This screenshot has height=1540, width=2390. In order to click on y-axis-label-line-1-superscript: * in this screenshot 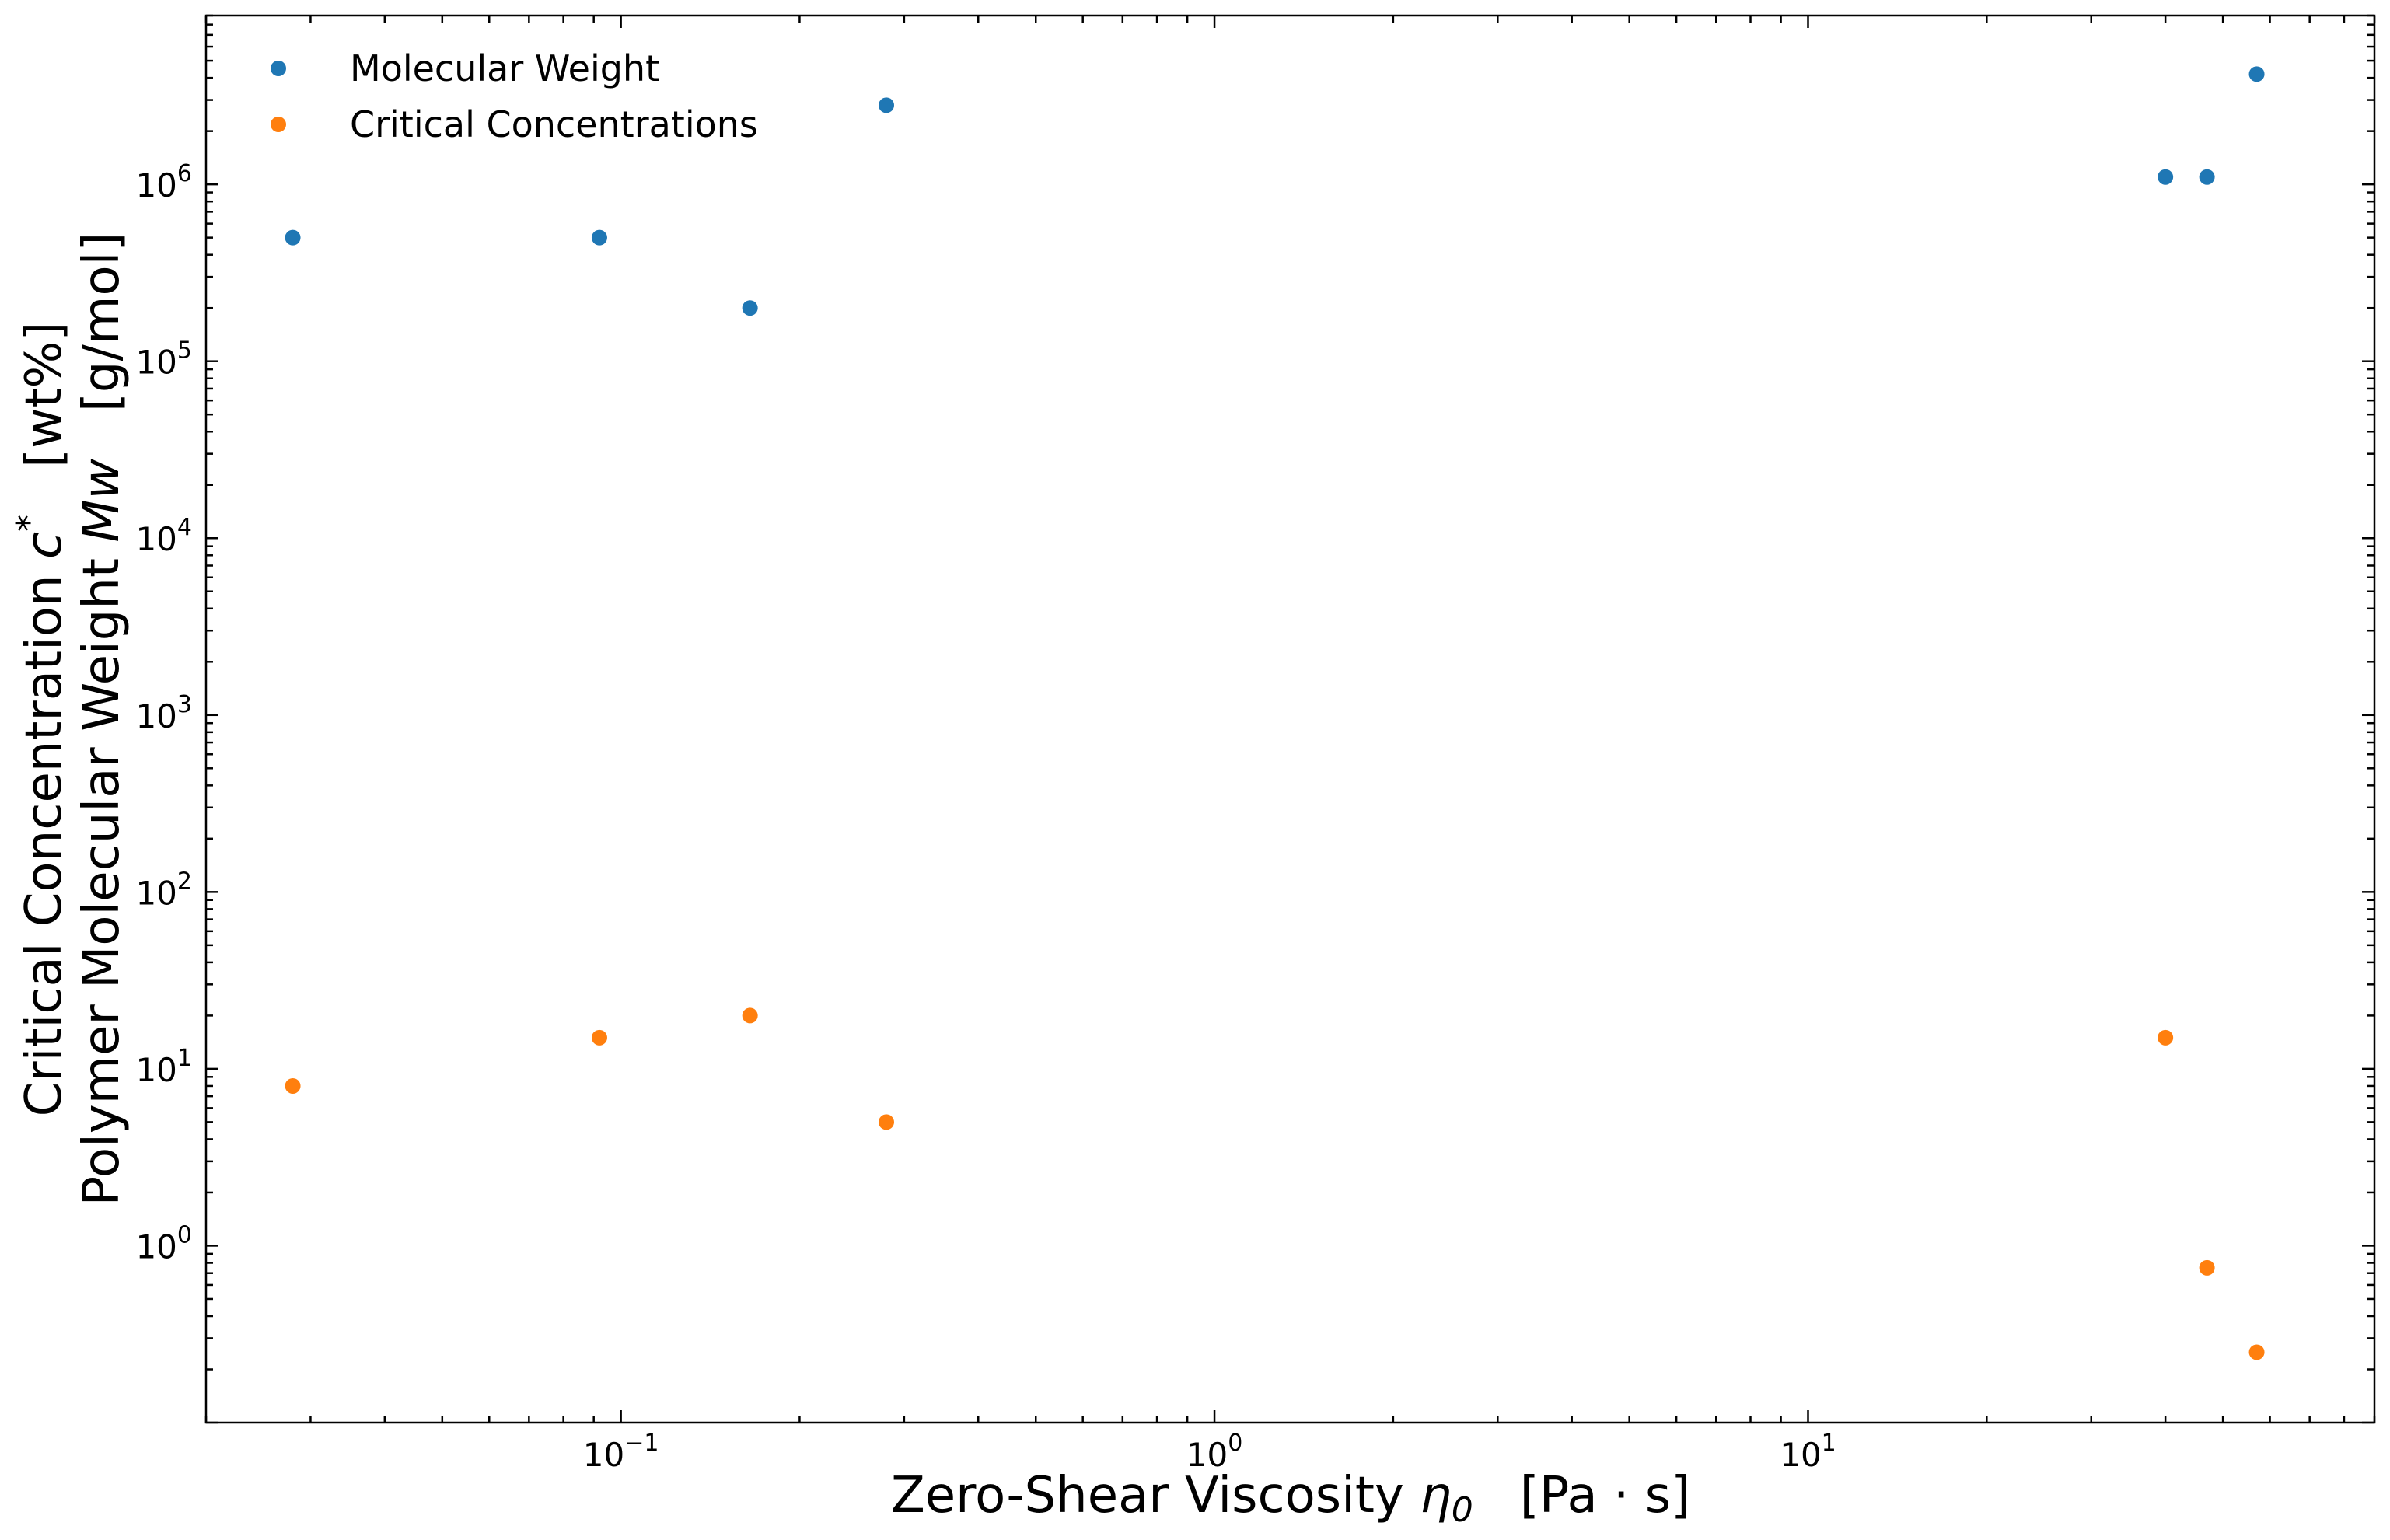, I will do `click(29, 523)`.